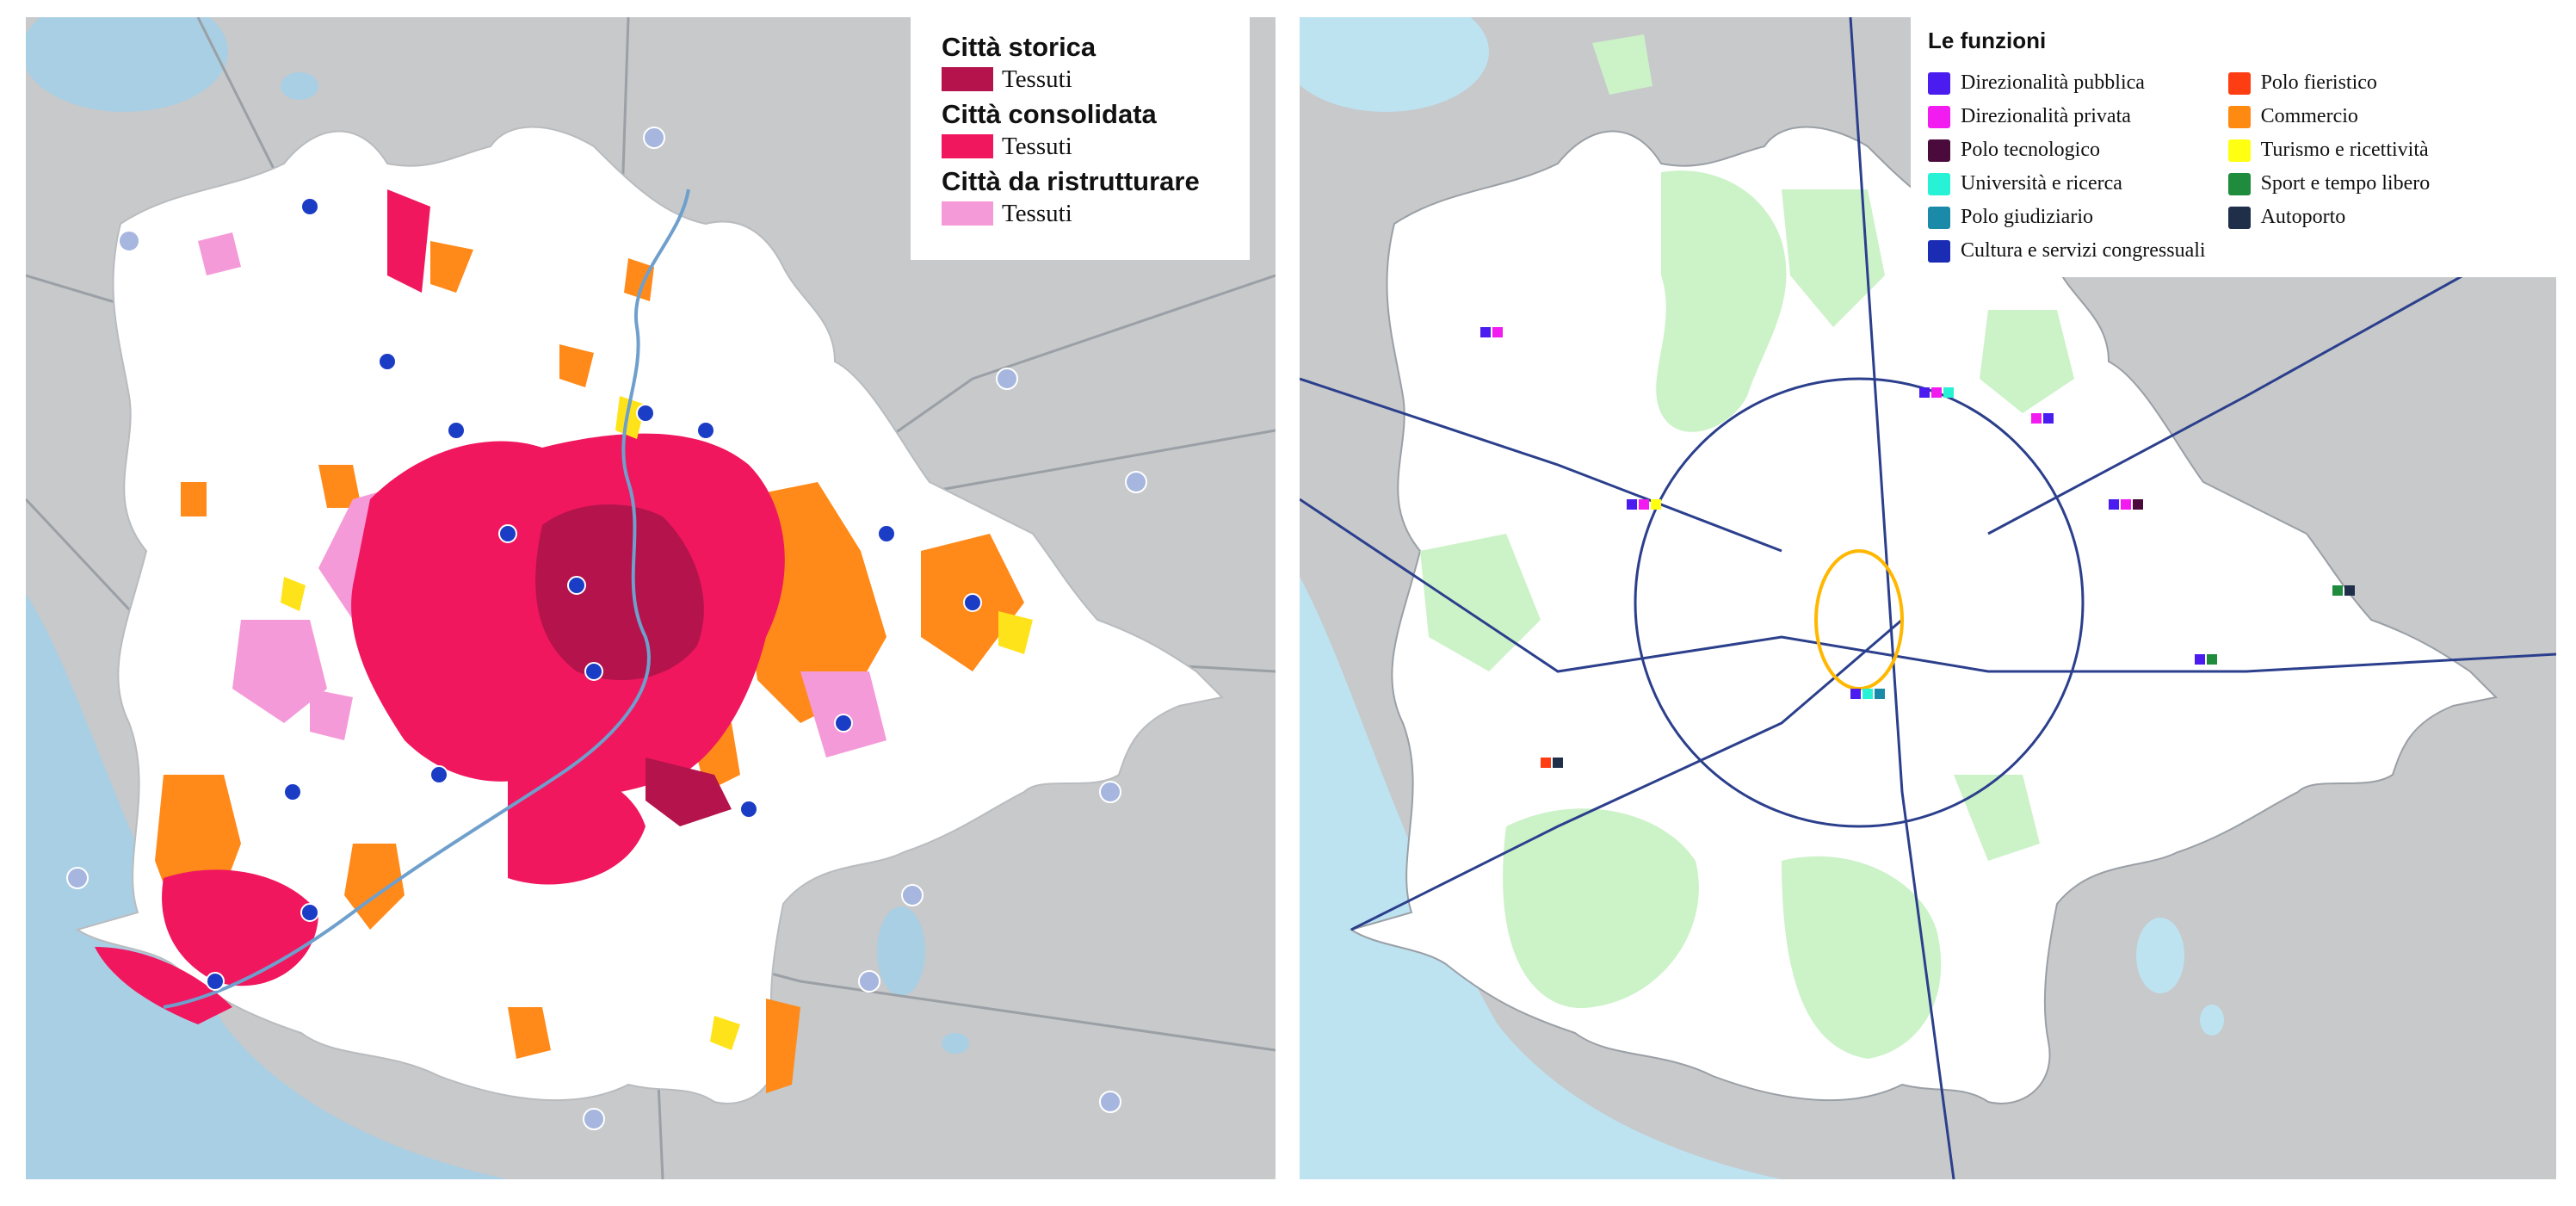 The width and height of the screenshot is (2576, 1206). Describe the element at coordinates (689, 792) in the screenshot. I see `historic-southeast` at that location.